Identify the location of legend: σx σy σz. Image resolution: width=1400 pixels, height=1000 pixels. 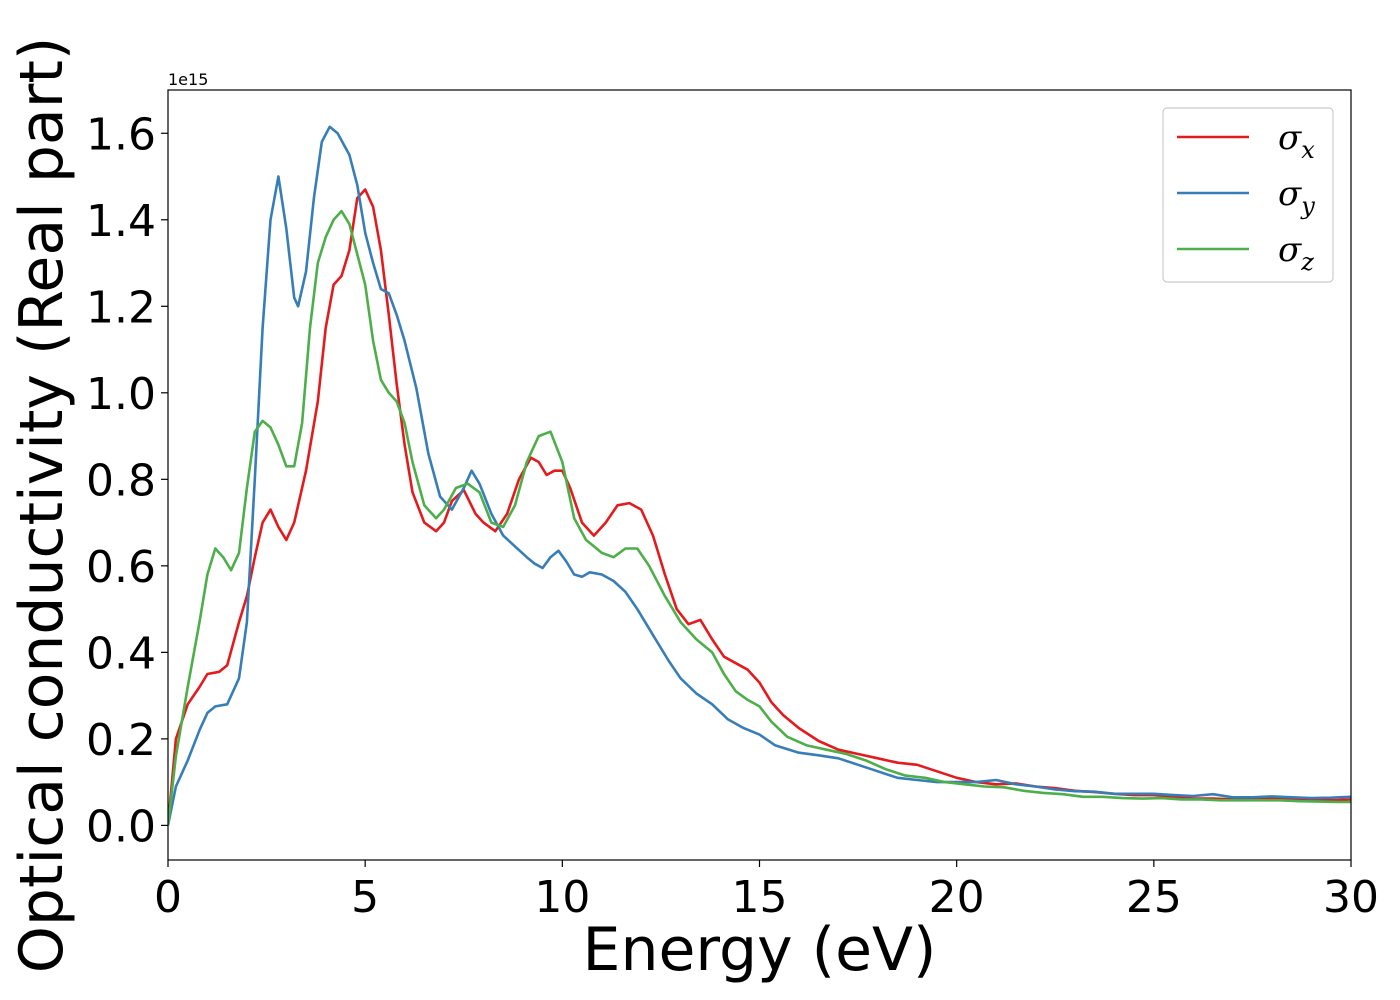
(1248, 195).